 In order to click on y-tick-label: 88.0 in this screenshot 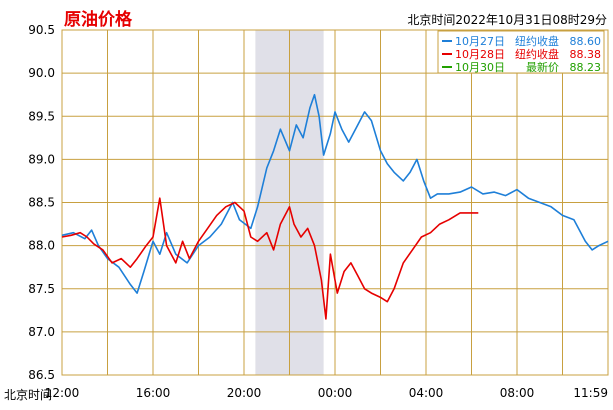, I will do `click(41, 246)`.